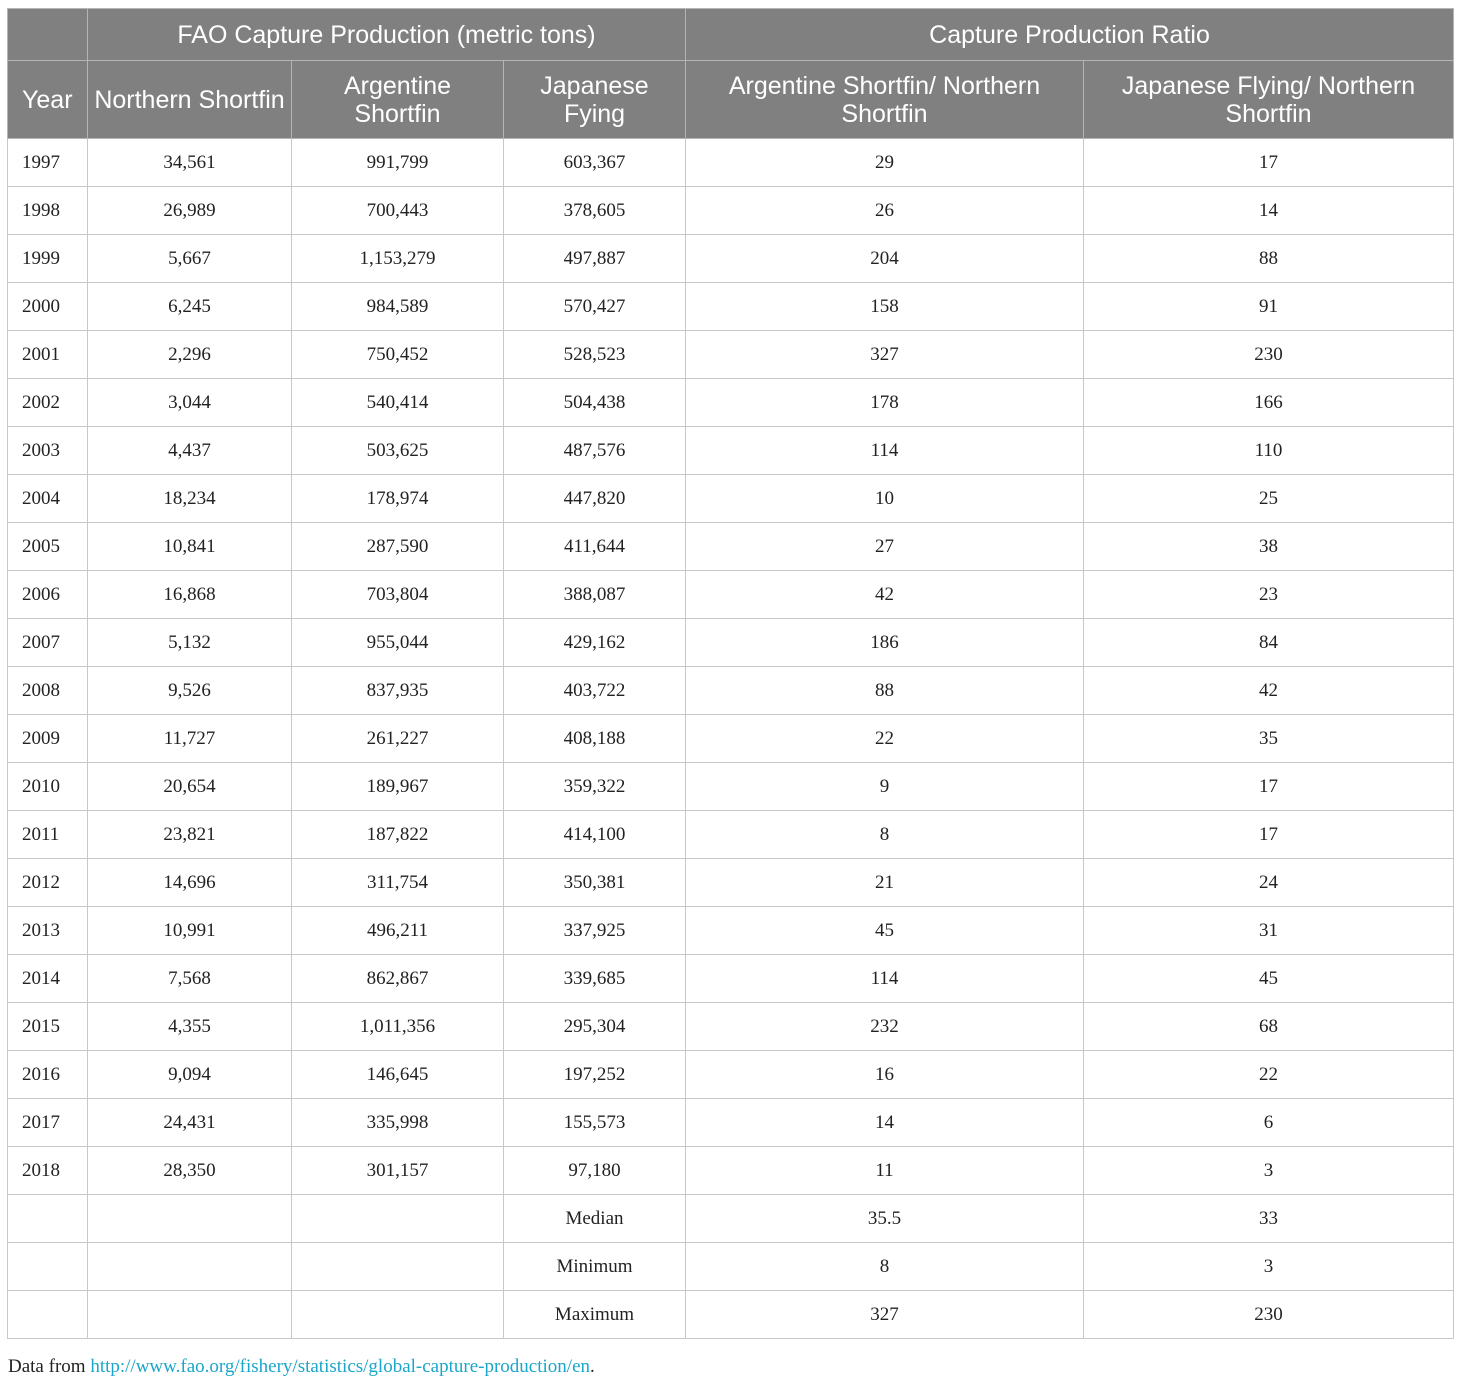 The image size is (1460, 1385). What do you see at coordinates (189, 162) in the screenshot?
I see `northern-shortfin-cell: 34,561` at bounding box center [189, 162].